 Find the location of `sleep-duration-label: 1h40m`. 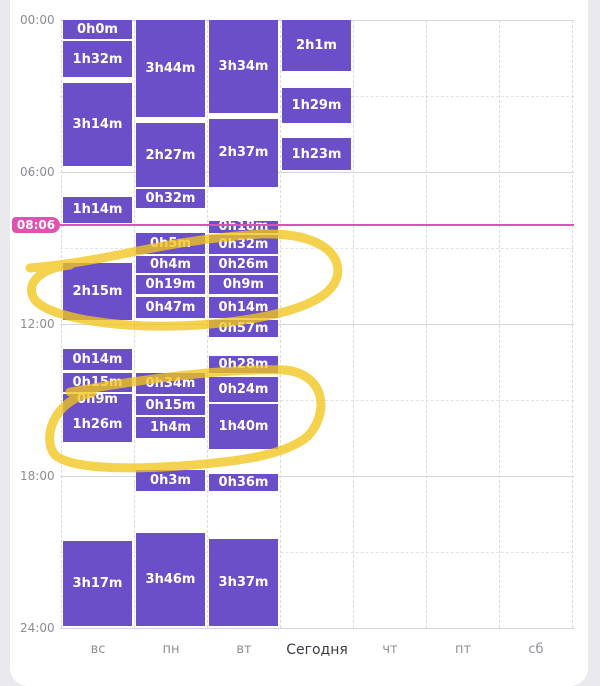

sleep-duration-label: 1h40m is located at coordinates (243, 426).